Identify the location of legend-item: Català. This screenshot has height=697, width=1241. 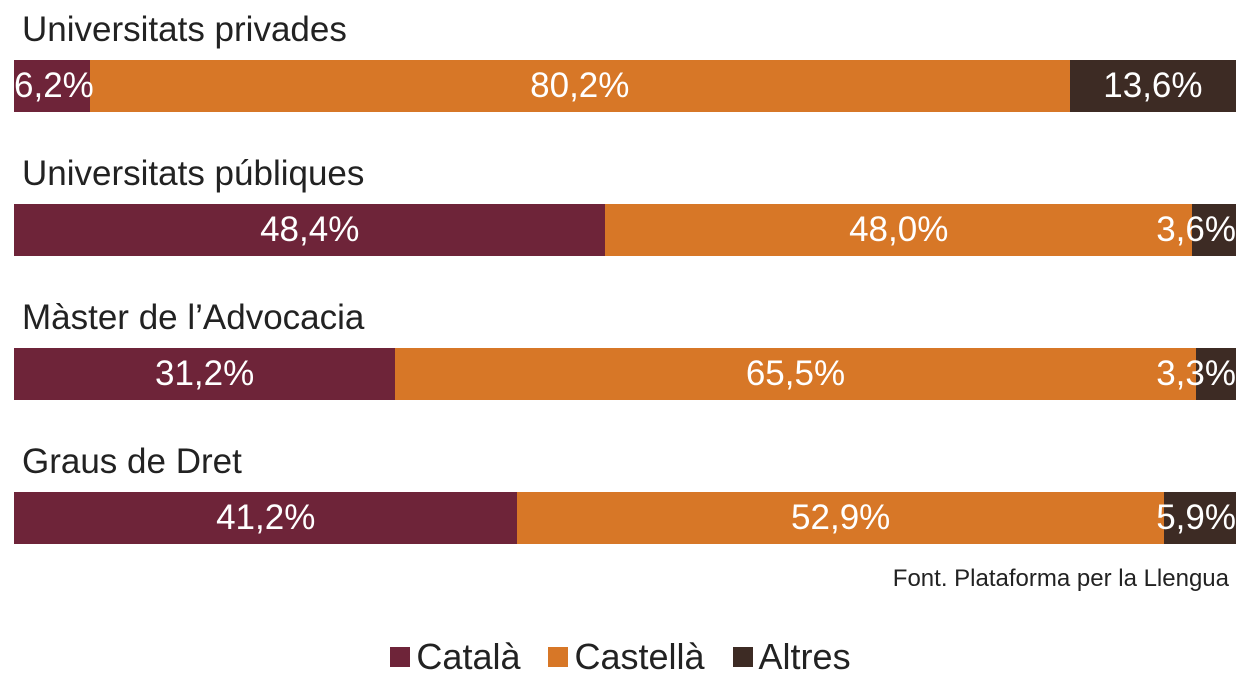
(455, 657).